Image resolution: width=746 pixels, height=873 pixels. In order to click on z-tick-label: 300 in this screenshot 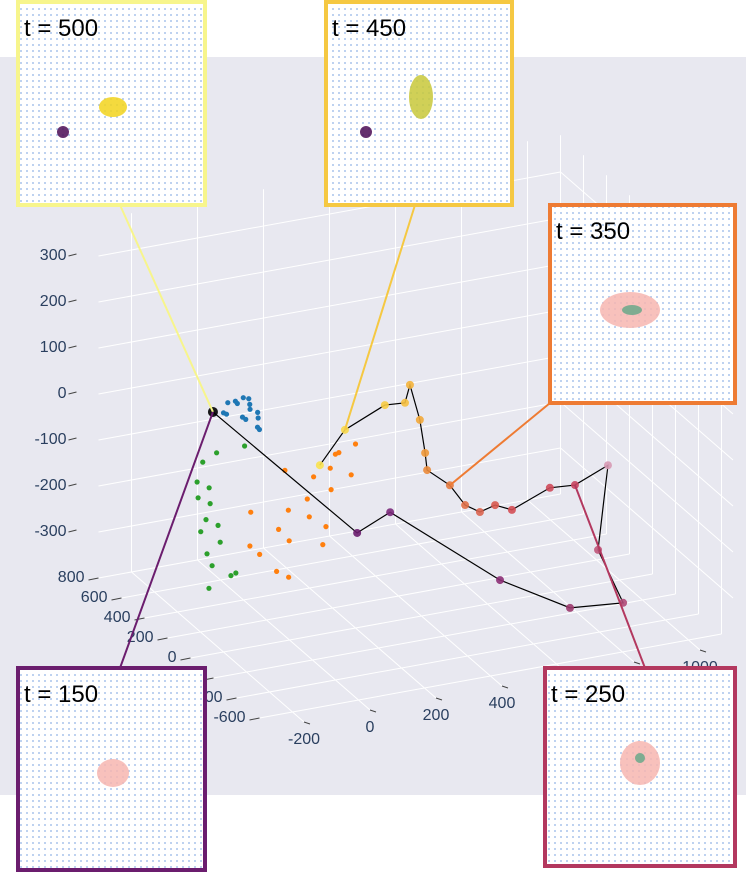, I will do `click(53, 255)`.